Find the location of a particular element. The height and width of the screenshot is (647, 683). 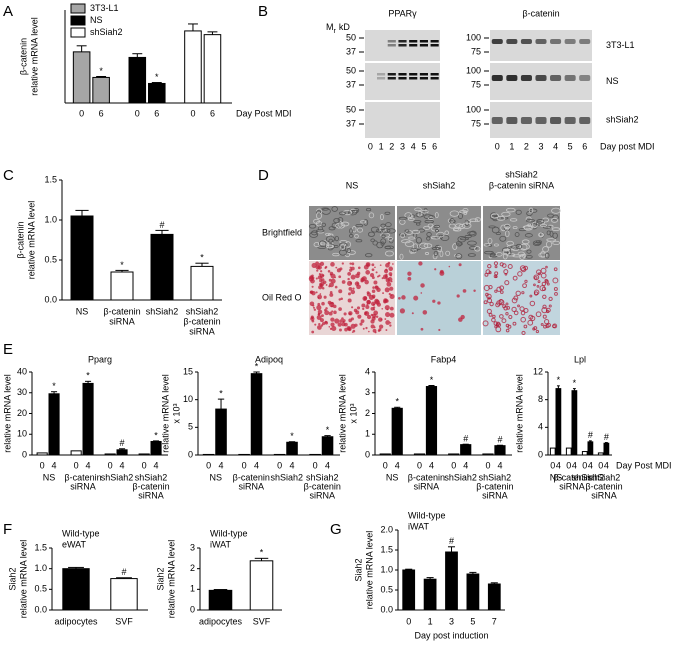

marker-label: 100 is located at coordinates (473, 70).